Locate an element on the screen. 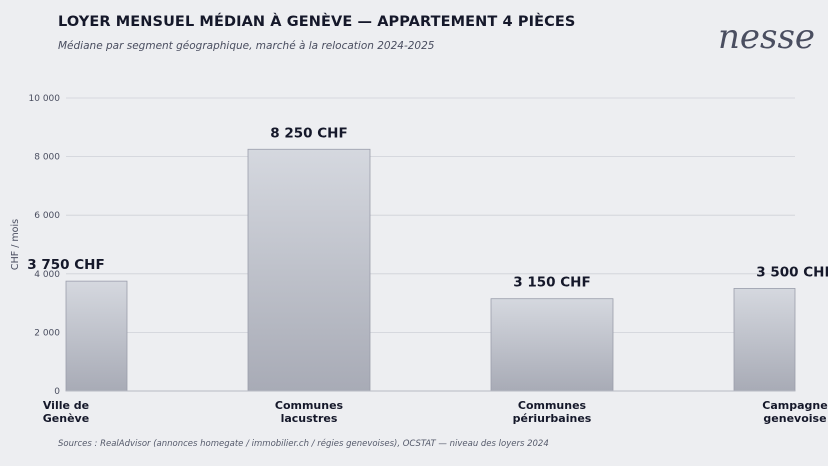 The image size is (828, 466). data-label-1: 8 250 CHF is located at coordinates (308, 133).